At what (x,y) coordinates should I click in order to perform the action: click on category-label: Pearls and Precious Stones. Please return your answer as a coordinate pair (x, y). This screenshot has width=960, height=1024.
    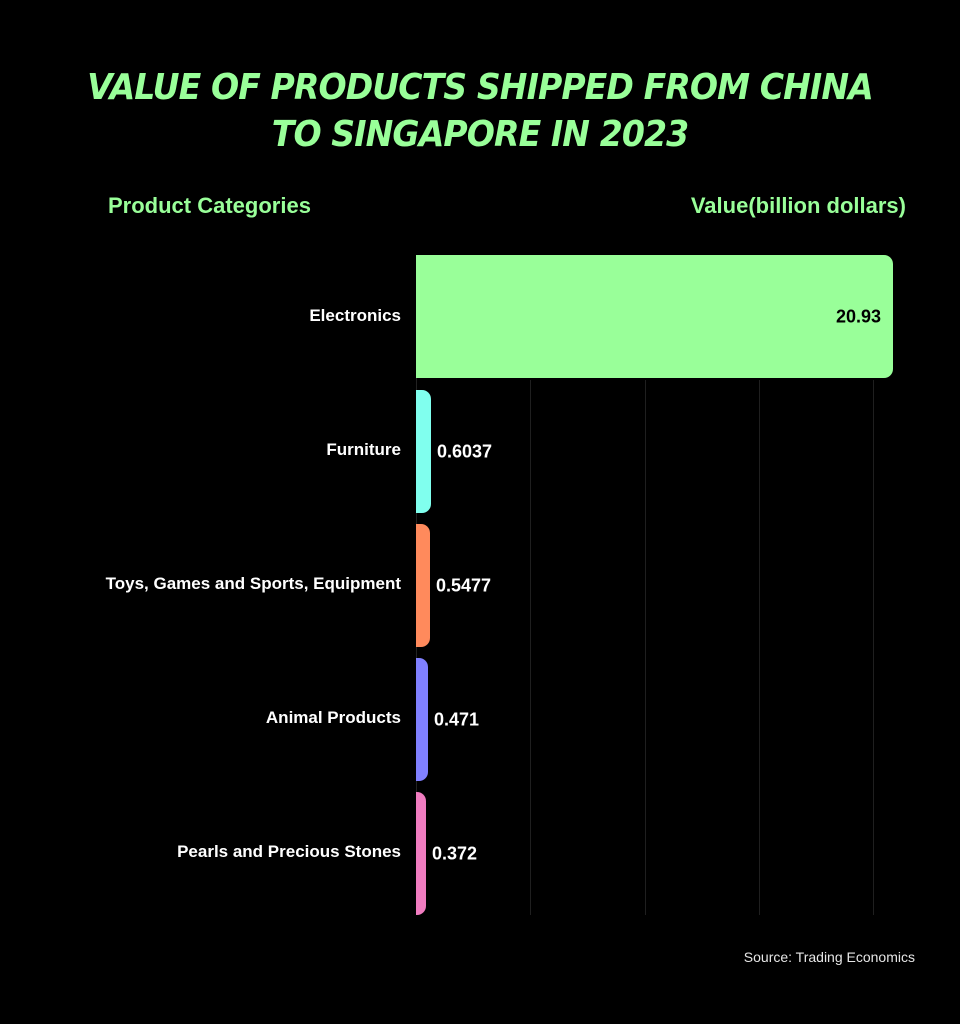
    Looking at the image, I should click on (289, 851).